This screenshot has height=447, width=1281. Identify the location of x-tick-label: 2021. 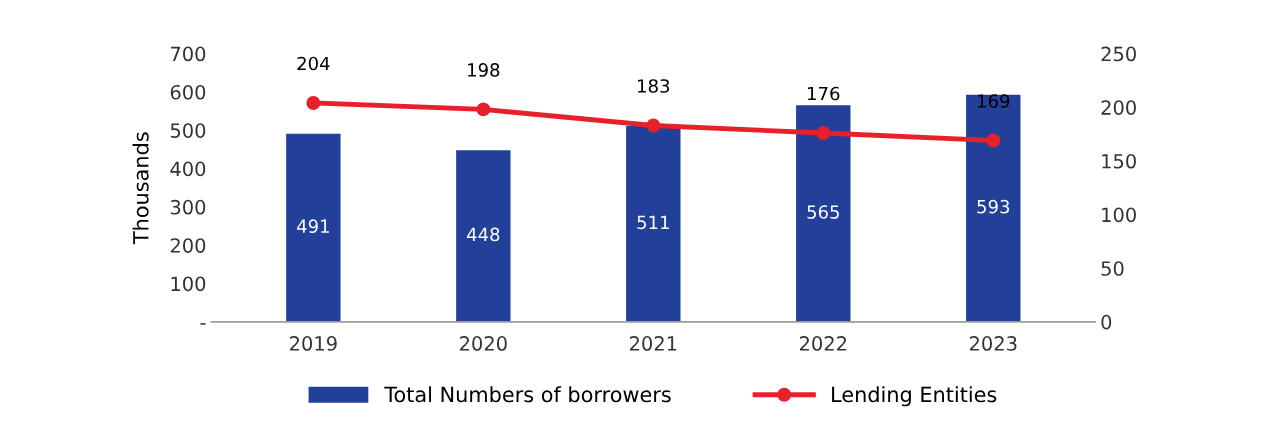
(653, 343).